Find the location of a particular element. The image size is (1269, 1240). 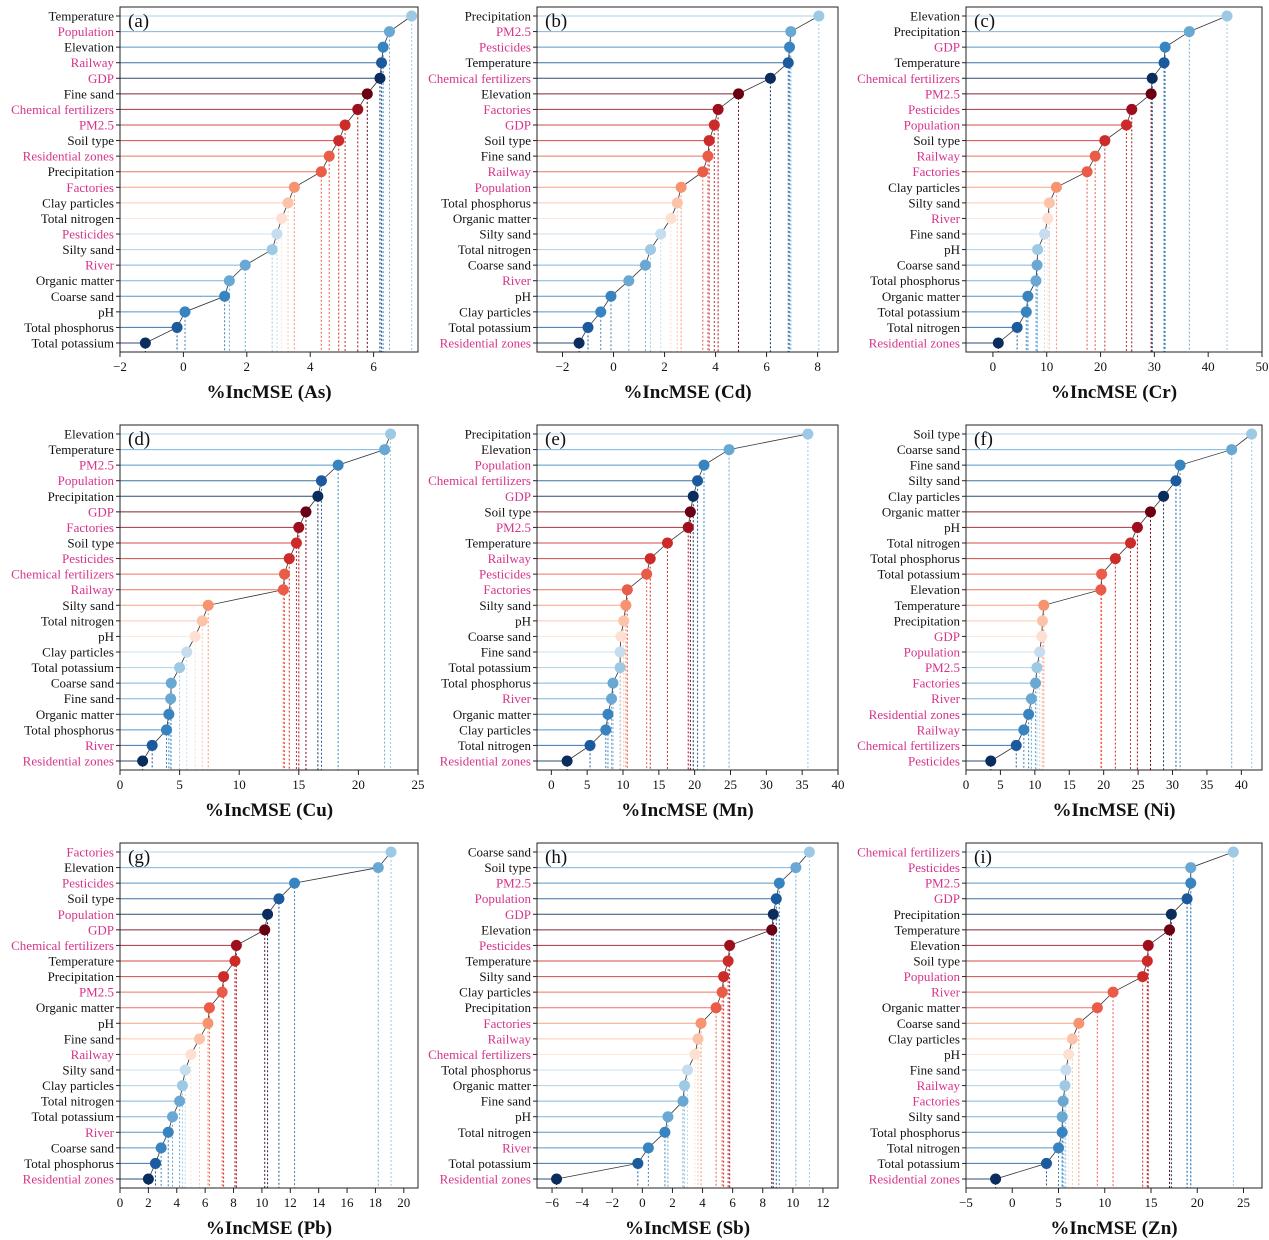

x-tick-label: 10 is located at coordinates (792, 1202).